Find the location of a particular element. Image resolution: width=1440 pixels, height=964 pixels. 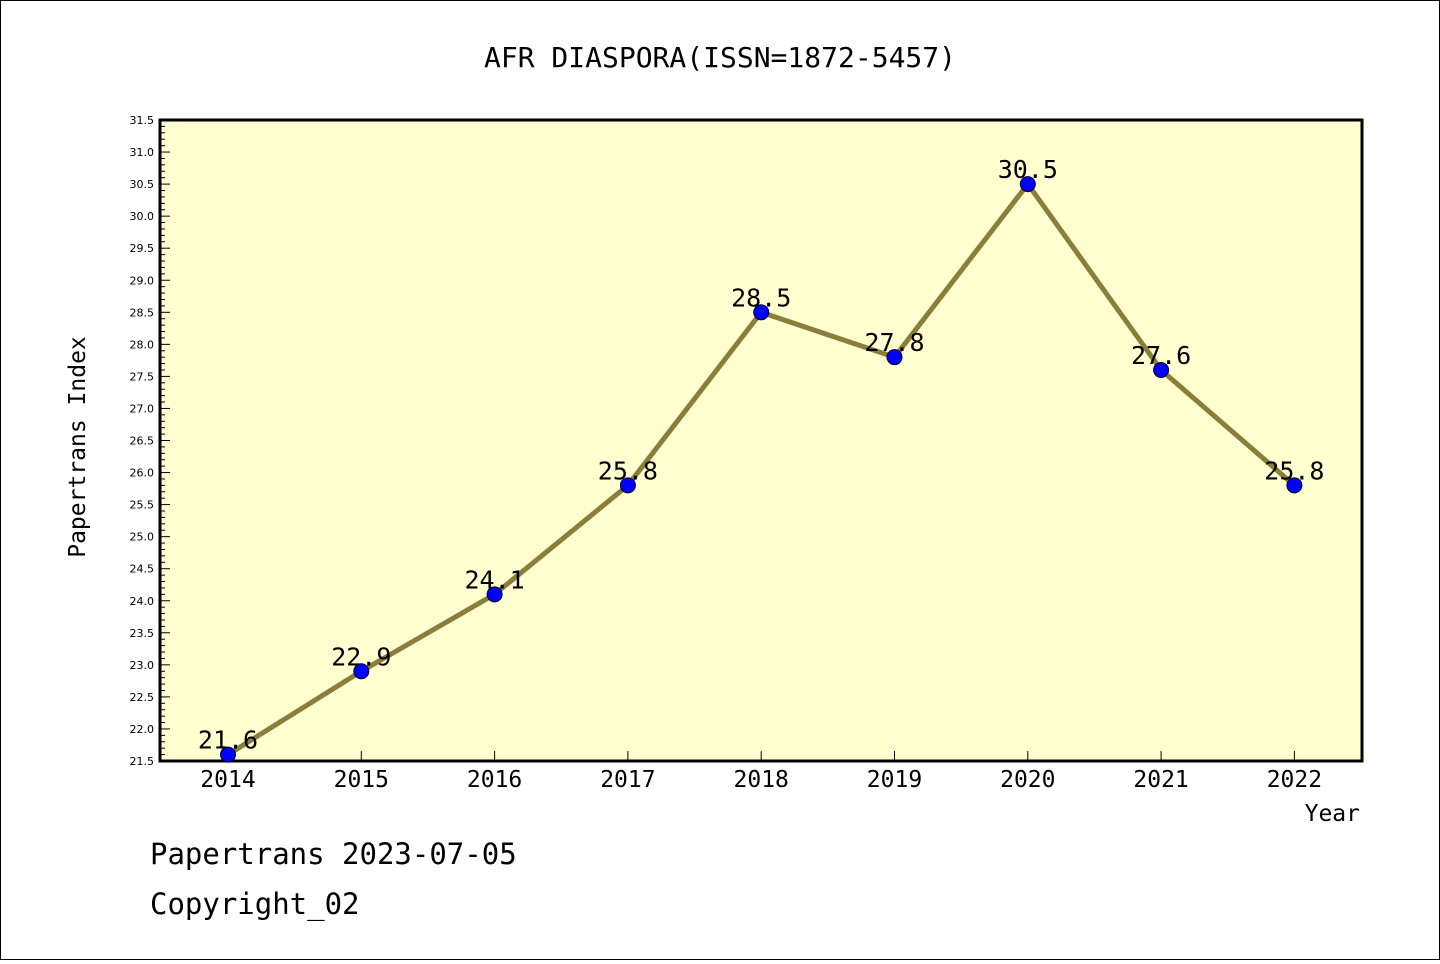

x-tick-label: 2014 is located at coordinates (227, 780).